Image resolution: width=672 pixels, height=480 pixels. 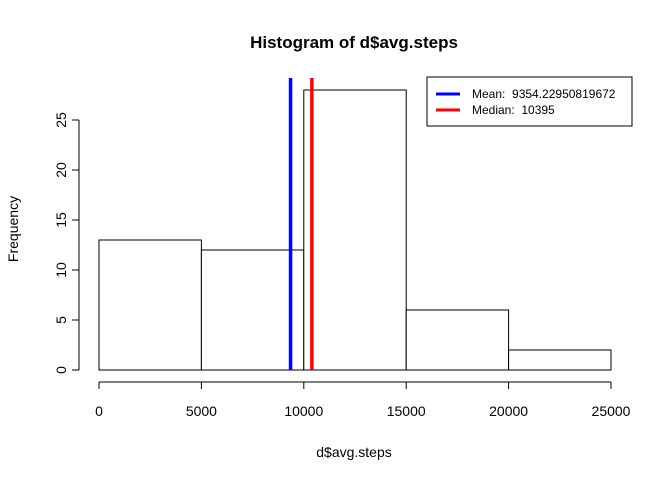 I want to click on y-axis-ticks: 0 5 10 15 20 25, so click(x=66, y=243).